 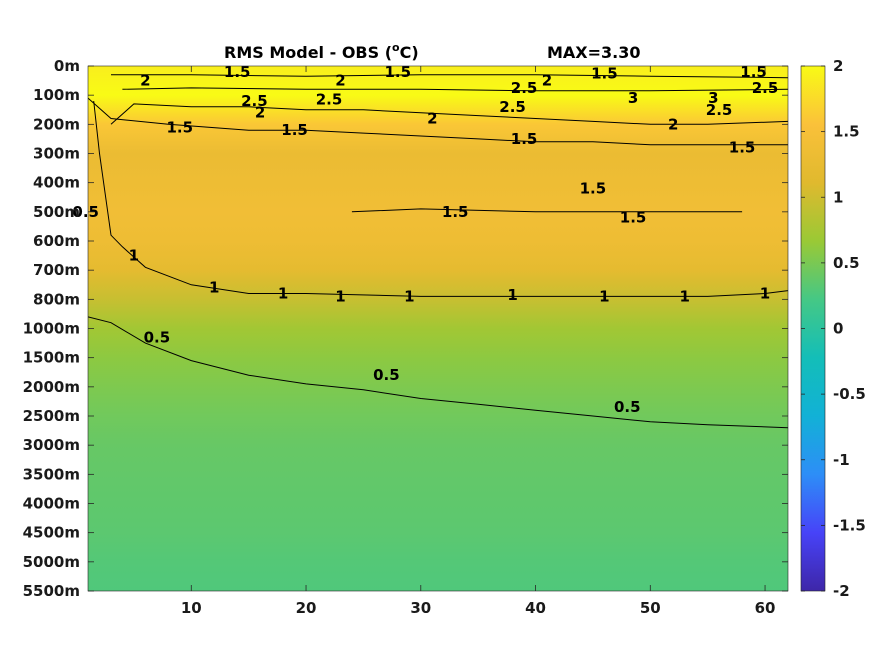 I want to click on colorbar-tick-label: 2, so click(x=838, y=66).